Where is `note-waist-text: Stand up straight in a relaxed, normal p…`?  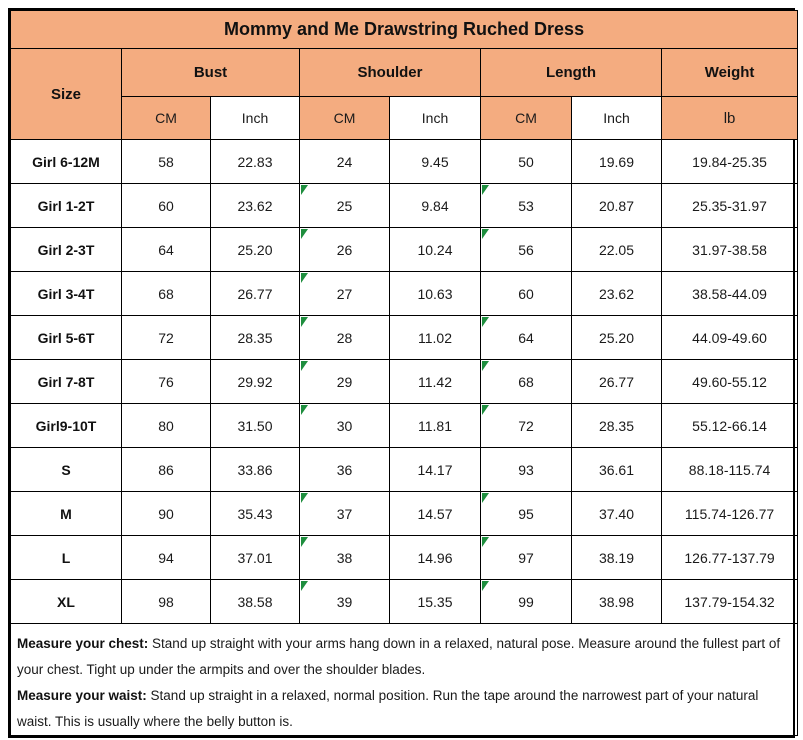
note-waist-text: Stand up straight in a relaxed, normal p… is located at coordinates (388, 708).